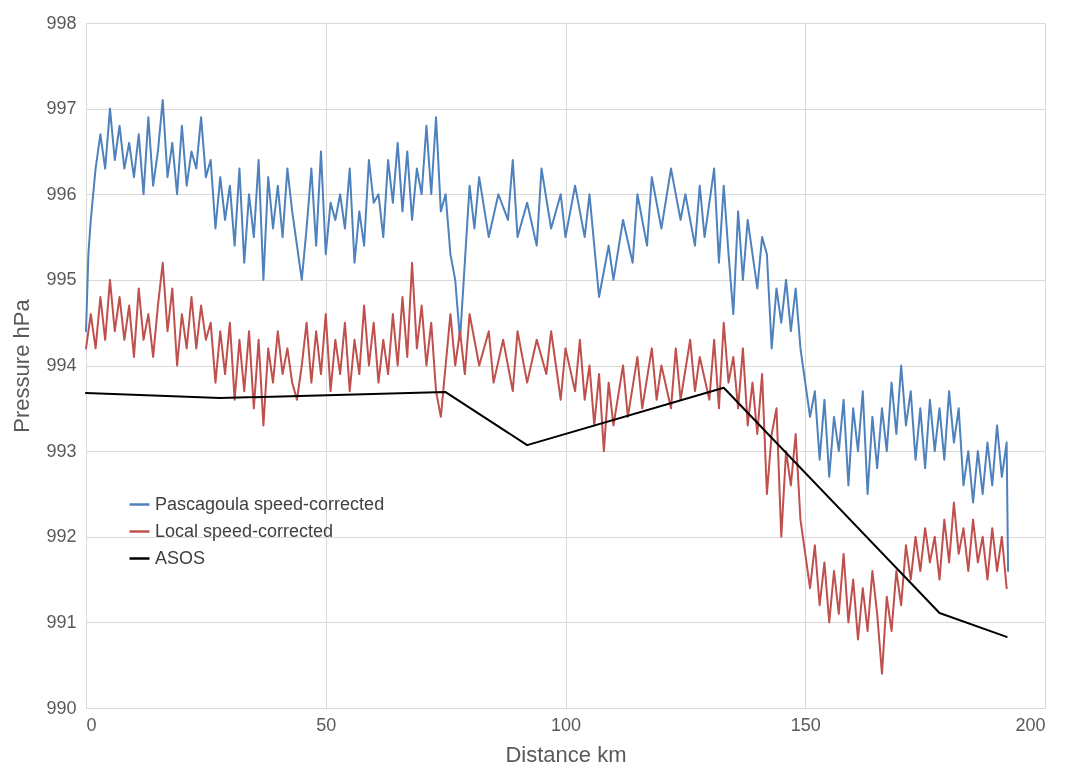 The height and width of the screenshot is (773, 1067). Describe the element at coordinates (61, 536) in the screenshot. I see `y-tick-label: 992` at that location.